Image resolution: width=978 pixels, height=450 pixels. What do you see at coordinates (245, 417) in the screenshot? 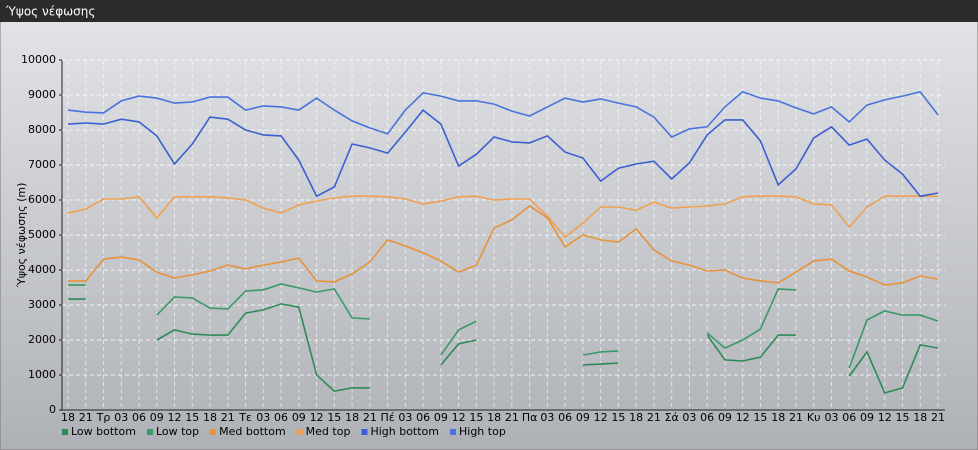
I see `x-tick-label: Τε` at bounding box center [245, 417].